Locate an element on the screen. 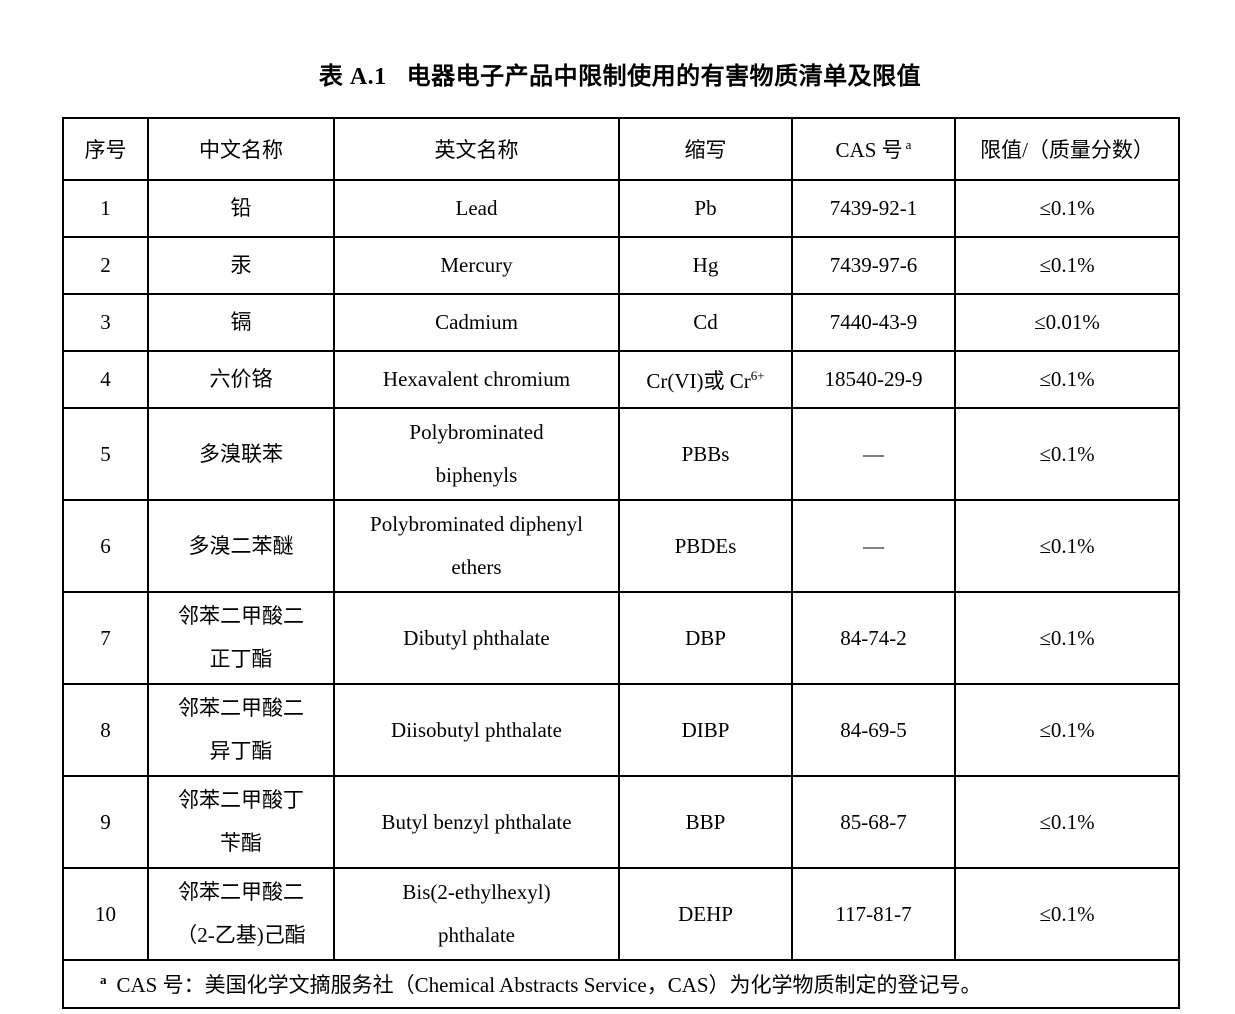 The height and width of the screenshot is (1014, 1235). table-row: 3 镉 Cadmium Cd 7440-43-9 ≤0.01% is located at coordinates (621, 322).